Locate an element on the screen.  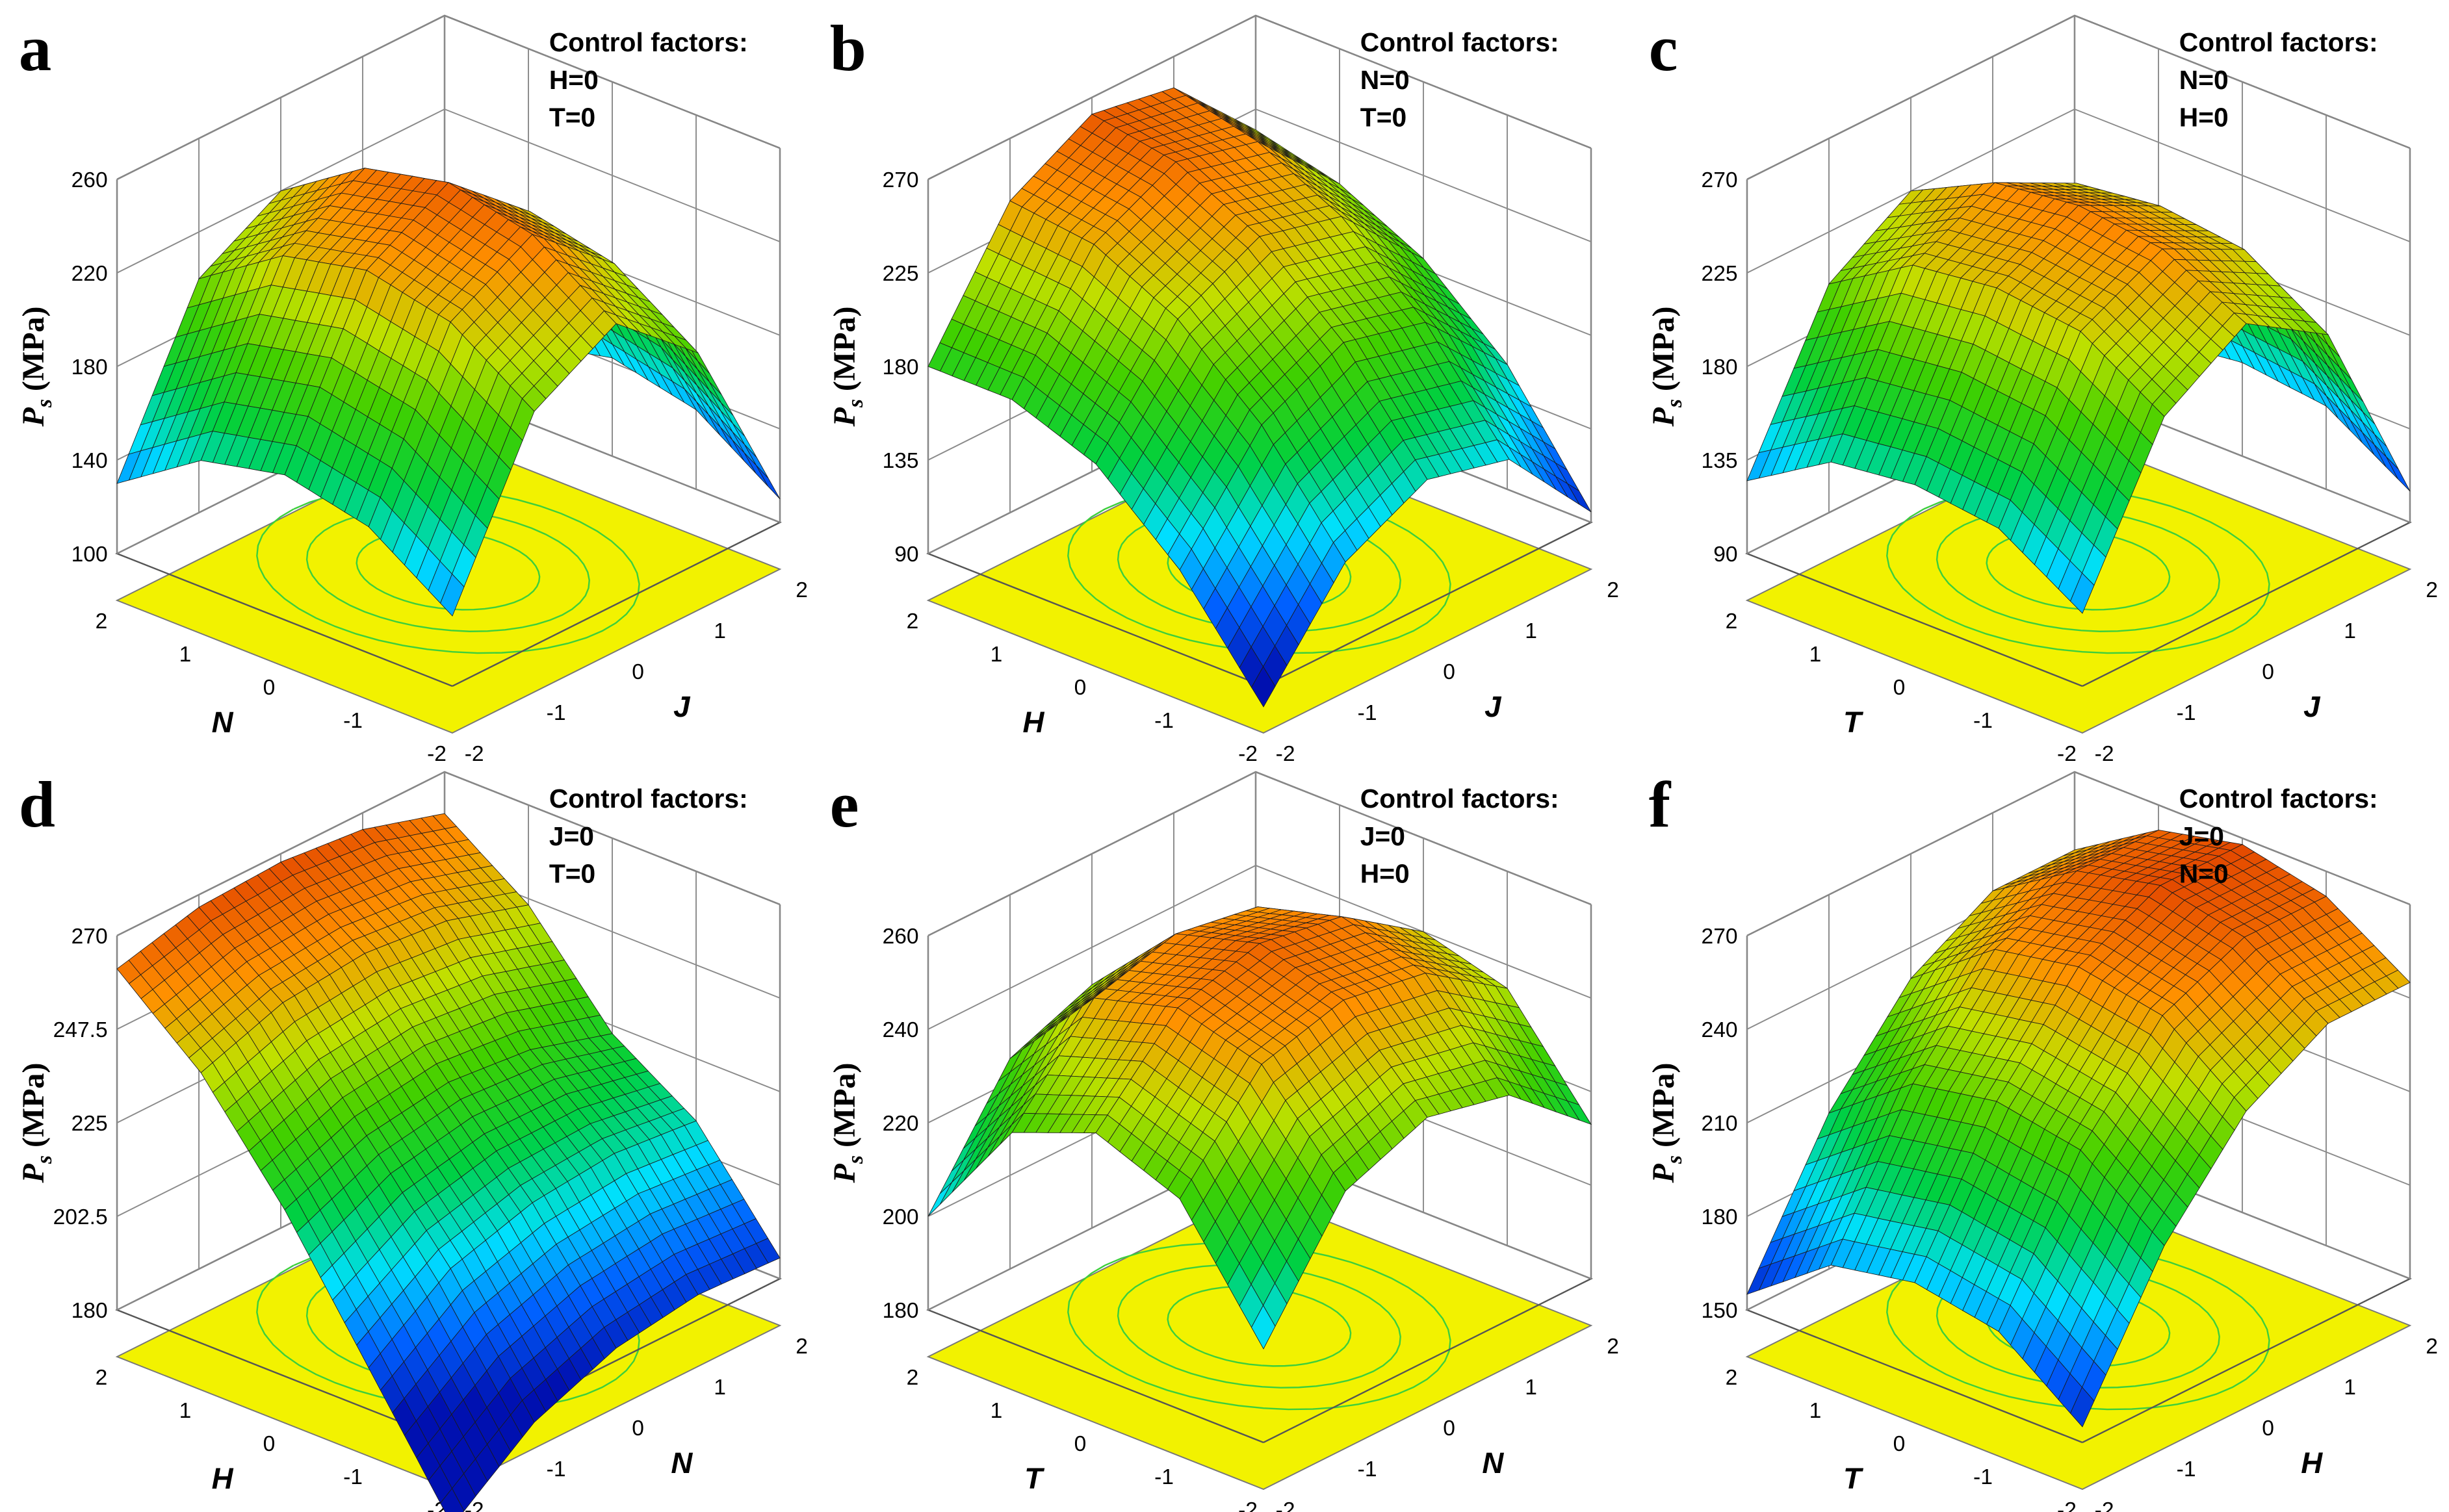
y-axis-label: J is located at coordinates (682, 706).